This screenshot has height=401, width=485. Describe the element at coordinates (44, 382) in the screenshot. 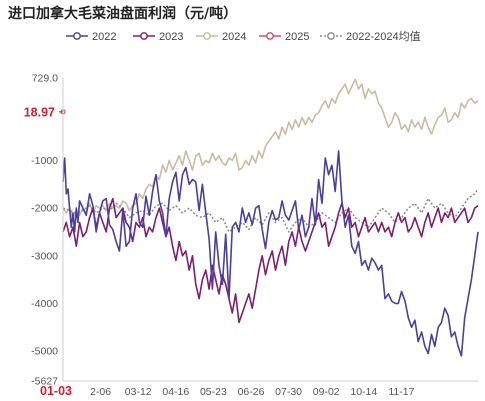

I see `y-tick-label: -5627` at that location.